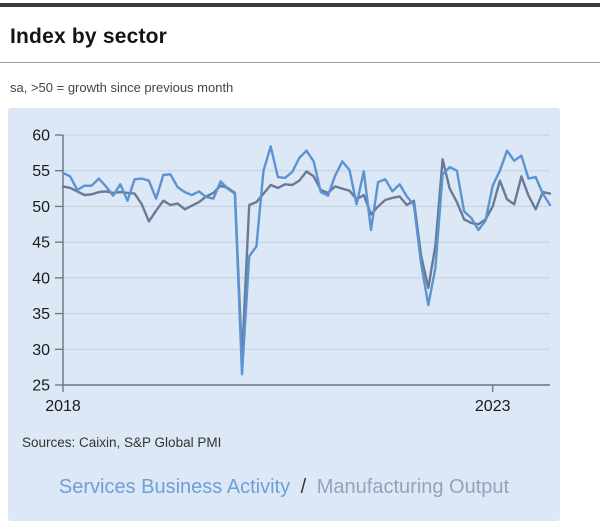 This screenshot has width=600, height=532. I want to click on y-tick-label: 30, so click(41, 350).